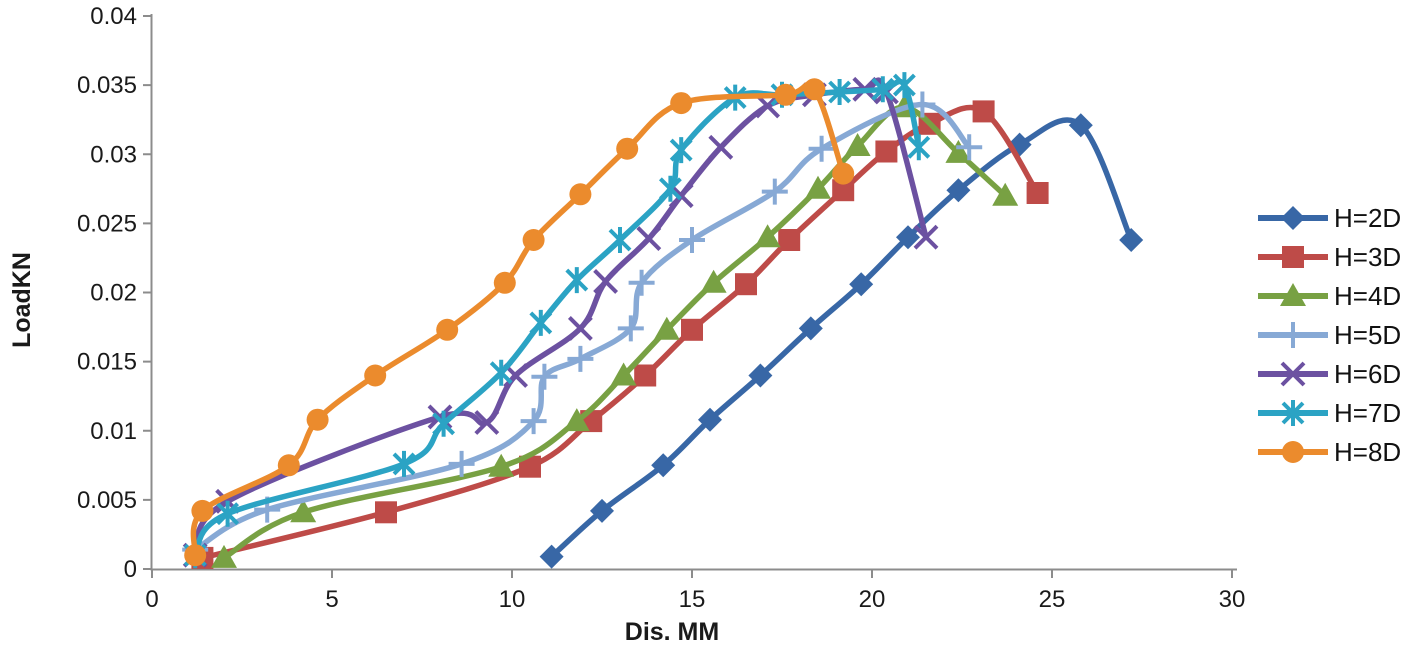 The height and width of the screenshot is (653, 1417). What do you see at coordinates (1368, 296) in the screenshot?
I see `legend-label-h4d: H=4D` at bounding box center [1368, 296].